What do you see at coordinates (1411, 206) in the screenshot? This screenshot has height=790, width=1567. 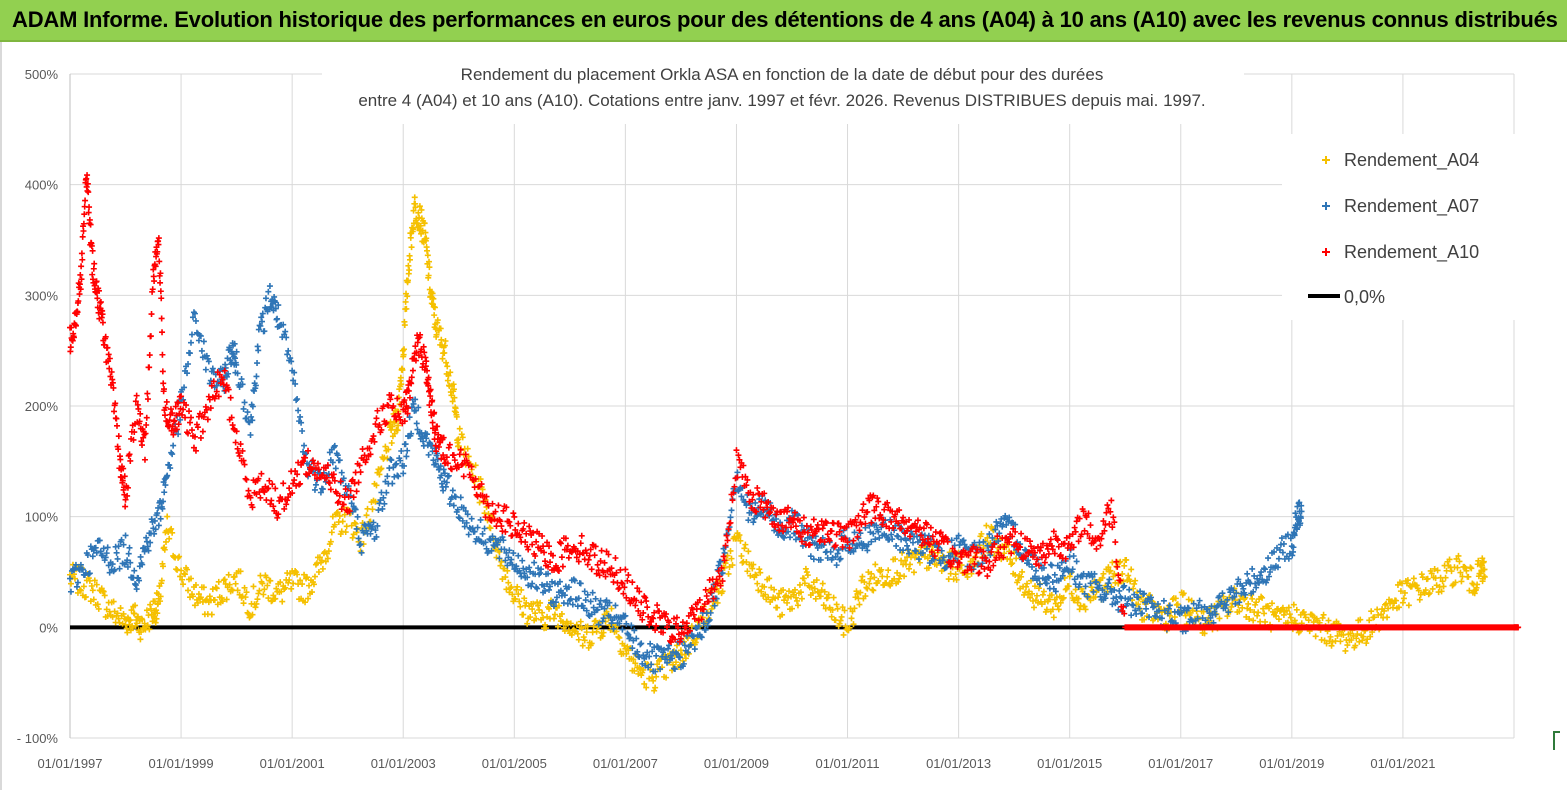 I see `legend-label: Rendement_A07` at bounding box center [1411, 206].